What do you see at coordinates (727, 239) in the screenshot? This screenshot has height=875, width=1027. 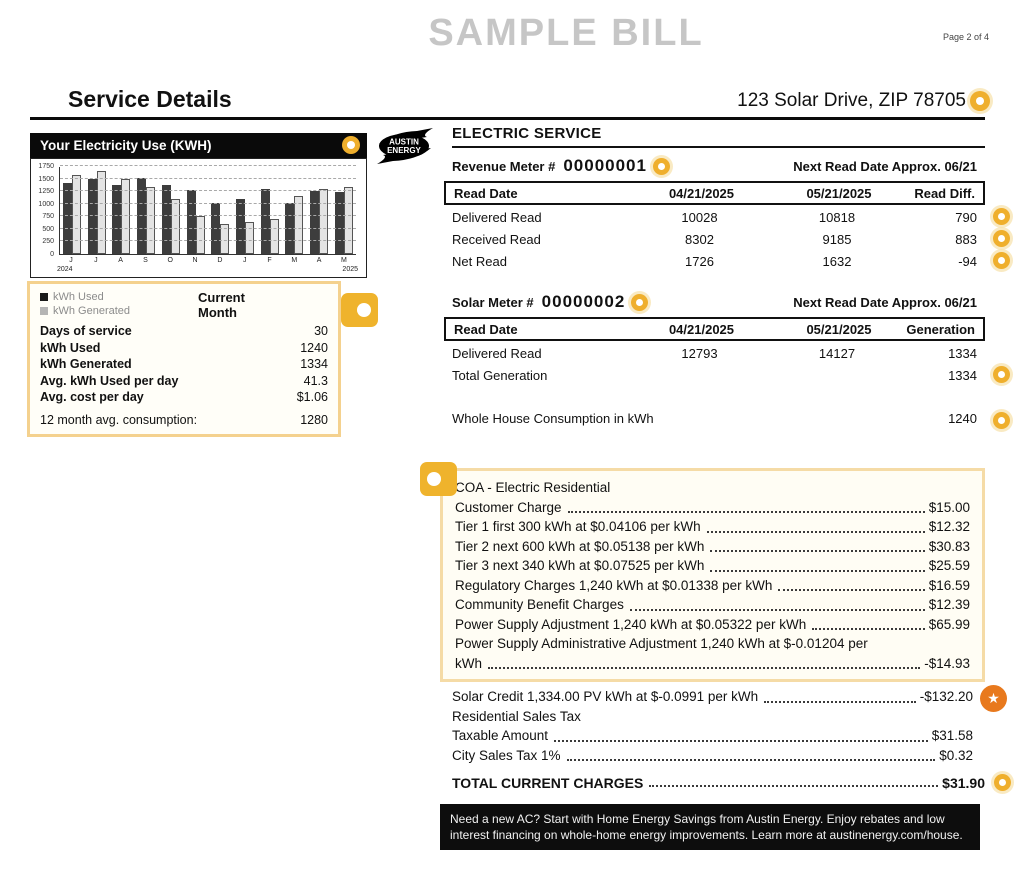 I see `table-row: Received Read 8302 9185 883` at bounding box center [727, 239].